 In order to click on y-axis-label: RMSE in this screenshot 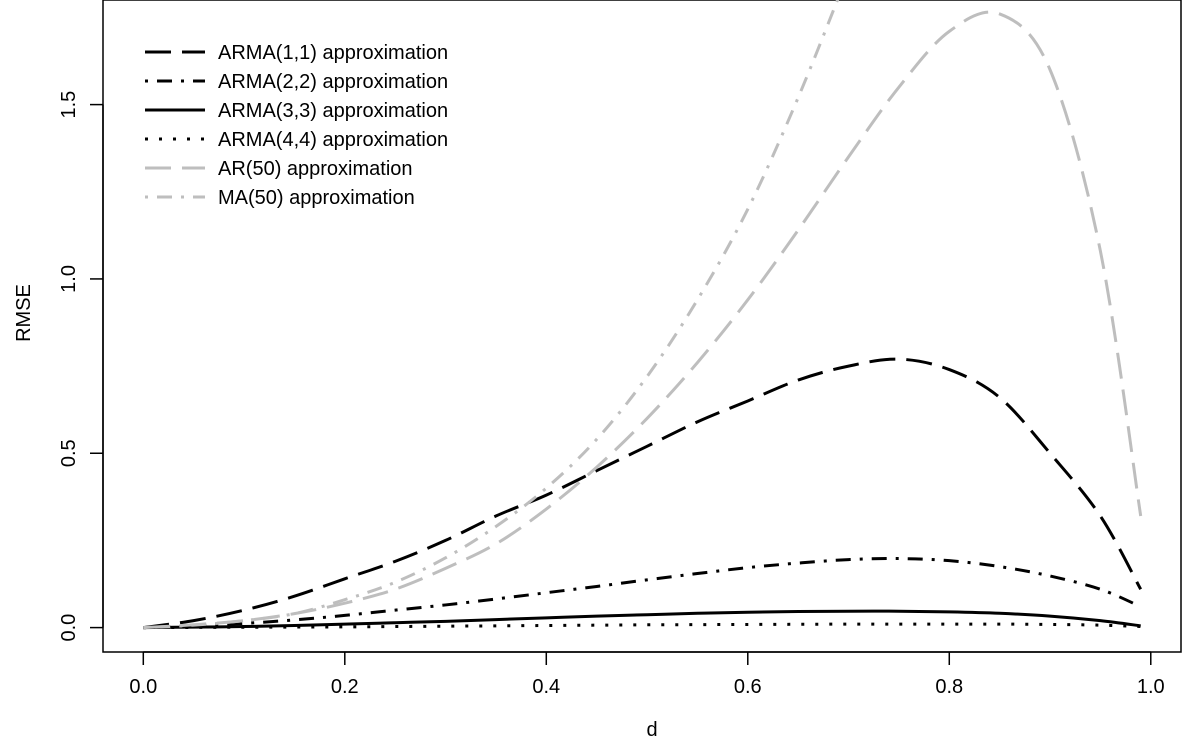, I will do `click(24, 313)`.